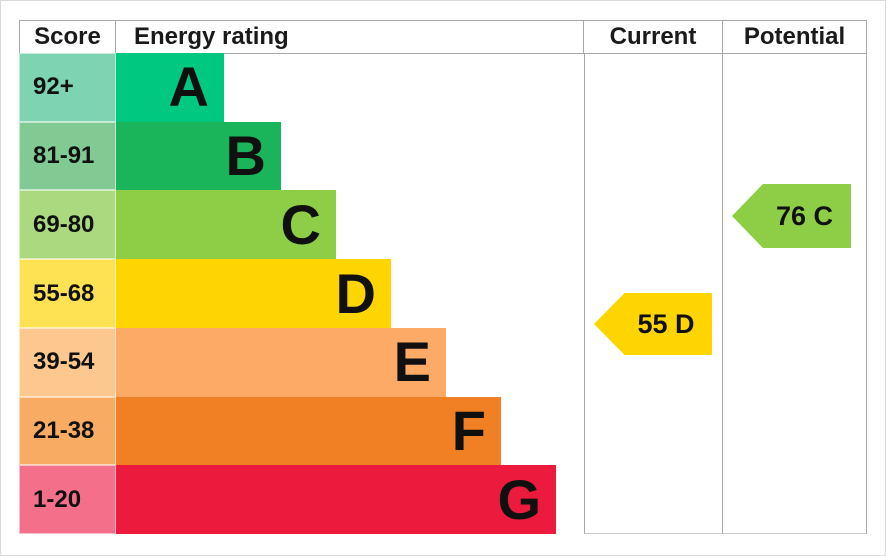 The height and width of the screenshot is (556, 886). Describe the element at coordinates (336, 500) in the screenshot. I see `band-bar-g: G` at that location.